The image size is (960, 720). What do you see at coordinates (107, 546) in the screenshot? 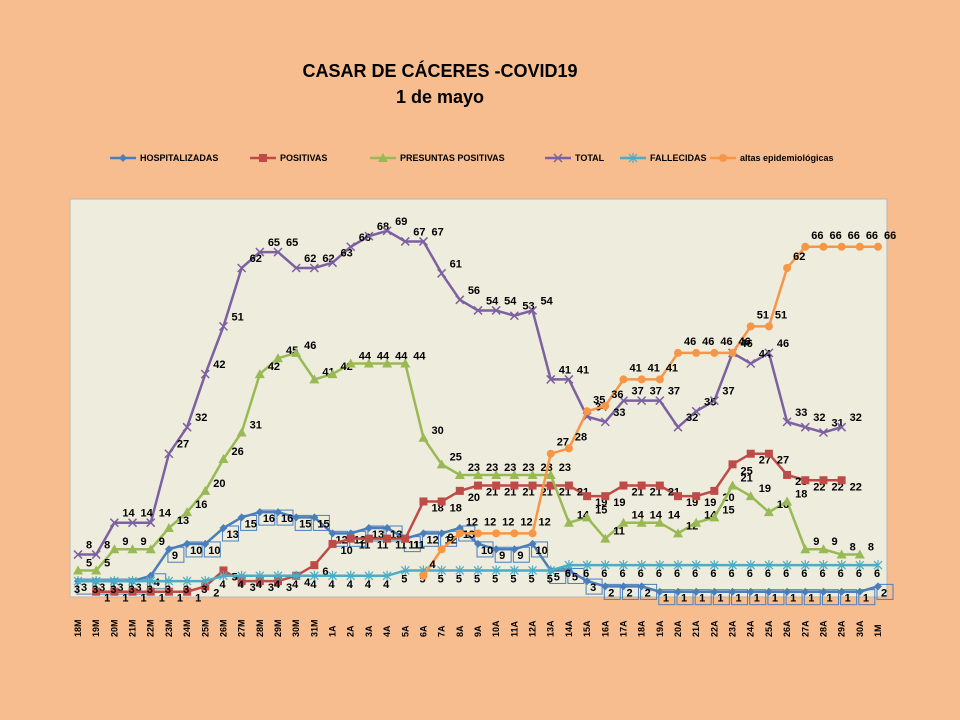
I see `data-label: 8` at bounding box center [107, 546].